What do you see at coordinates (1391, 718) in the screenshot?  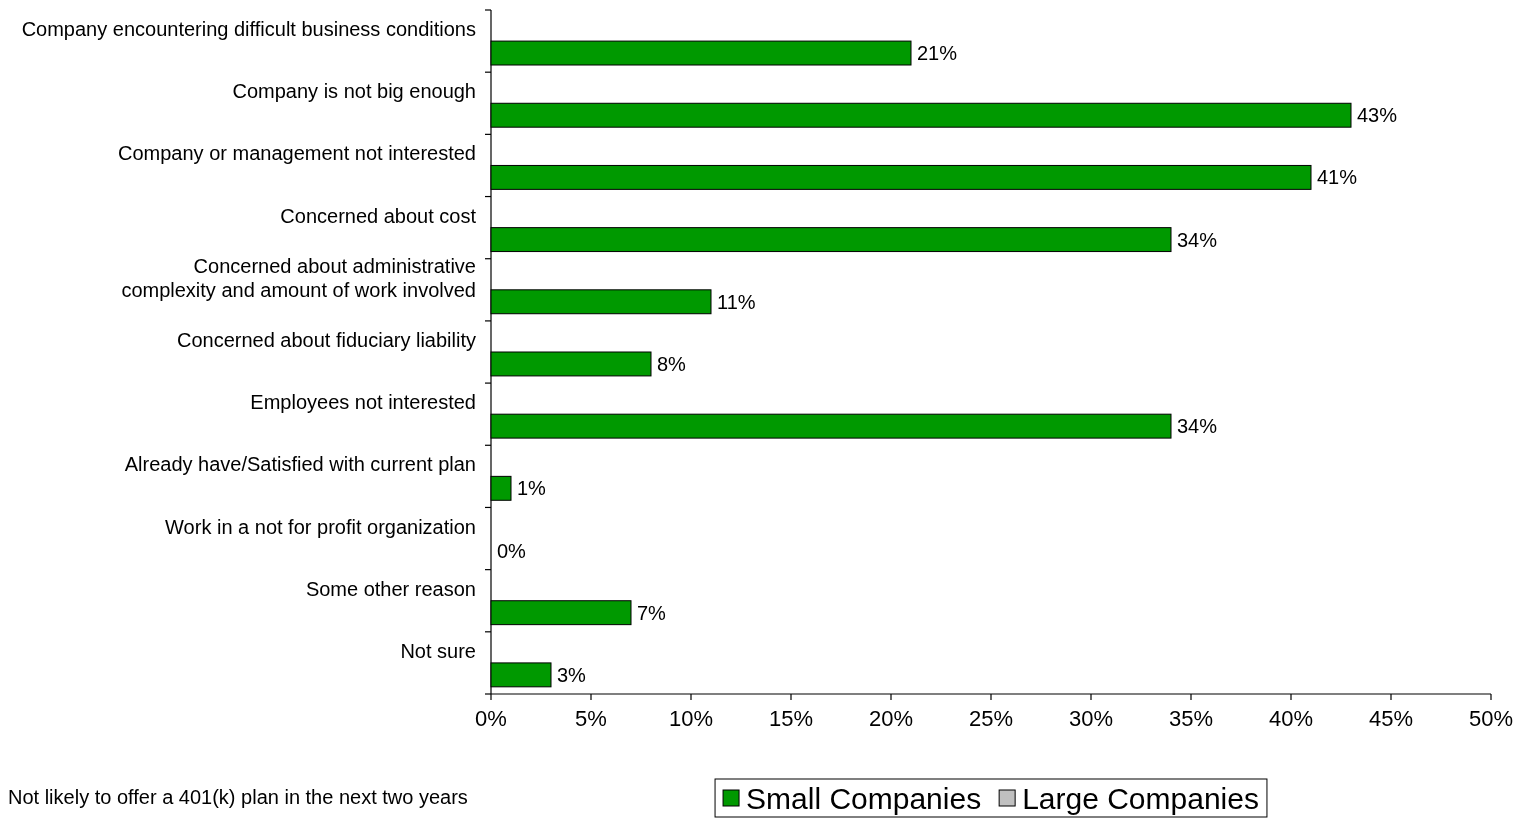 I see `x-tick-label: 45%` at bounding box center [1391, 718].